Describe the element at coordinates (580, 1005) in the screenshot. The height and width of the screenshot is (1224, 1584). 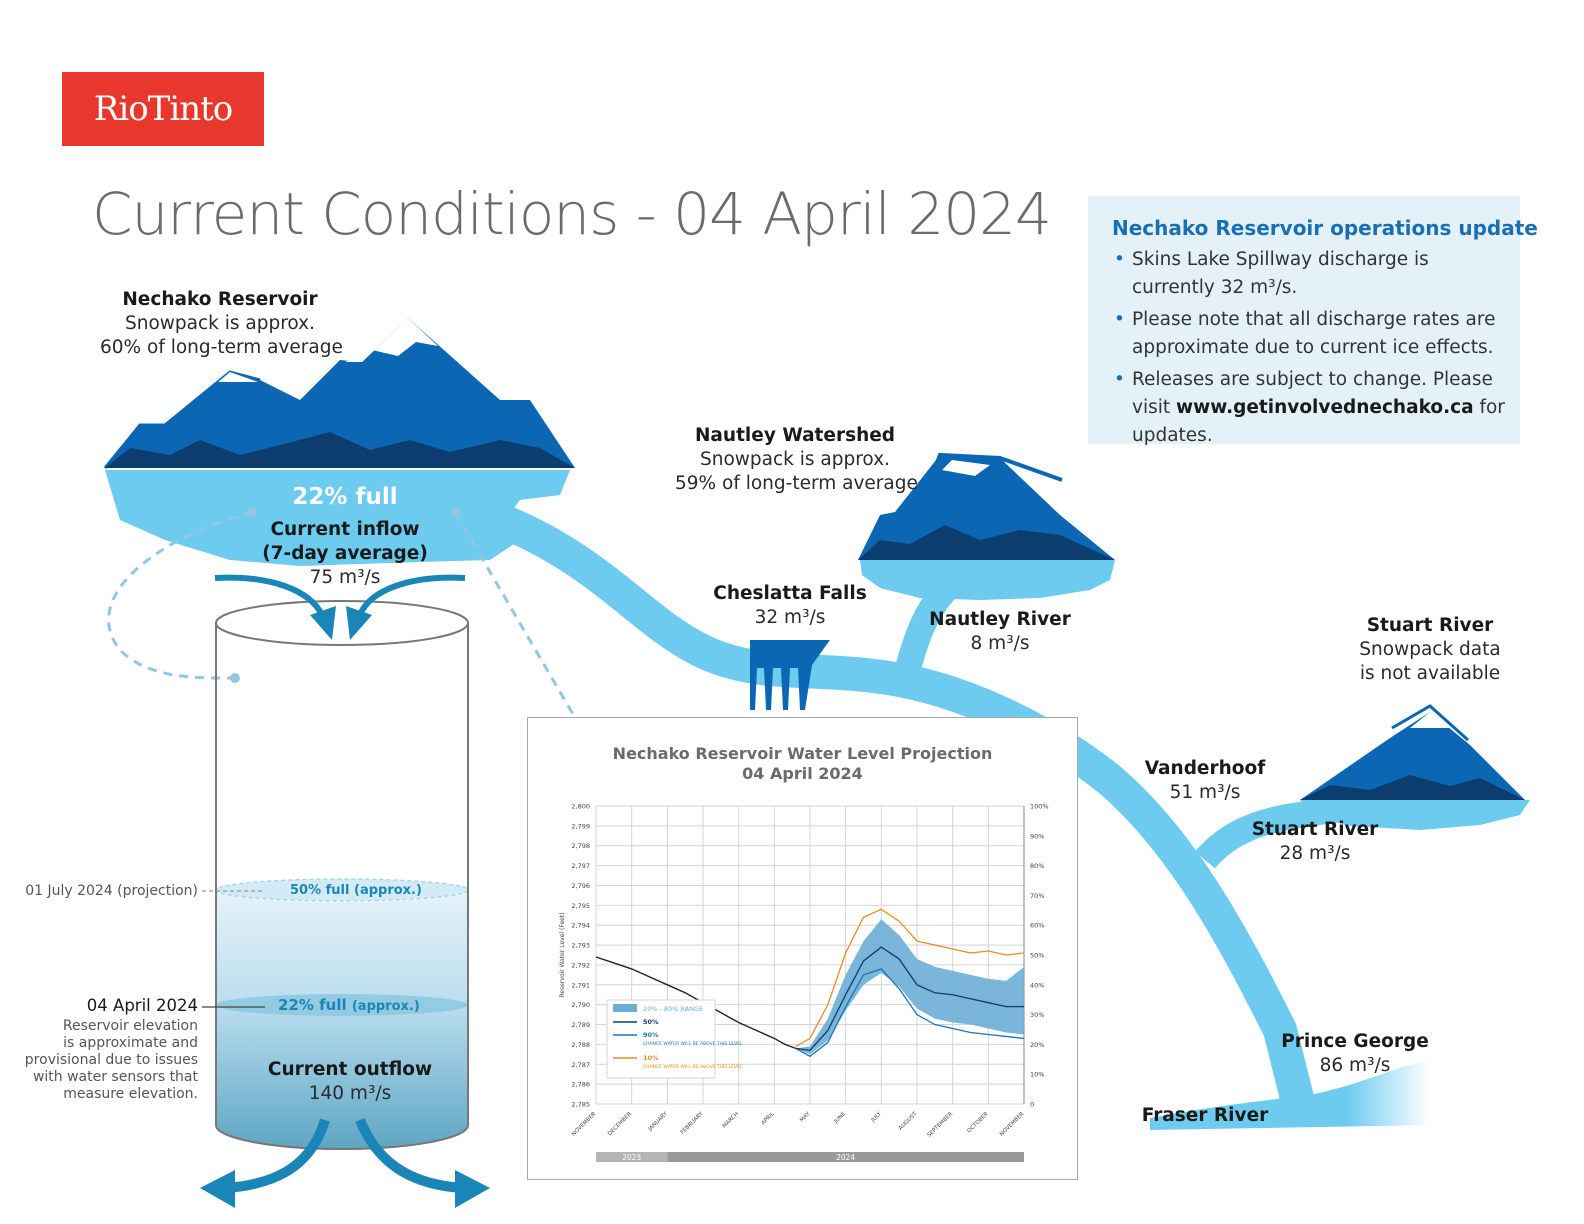
I see `y-tick-label: 2,790` at that location.